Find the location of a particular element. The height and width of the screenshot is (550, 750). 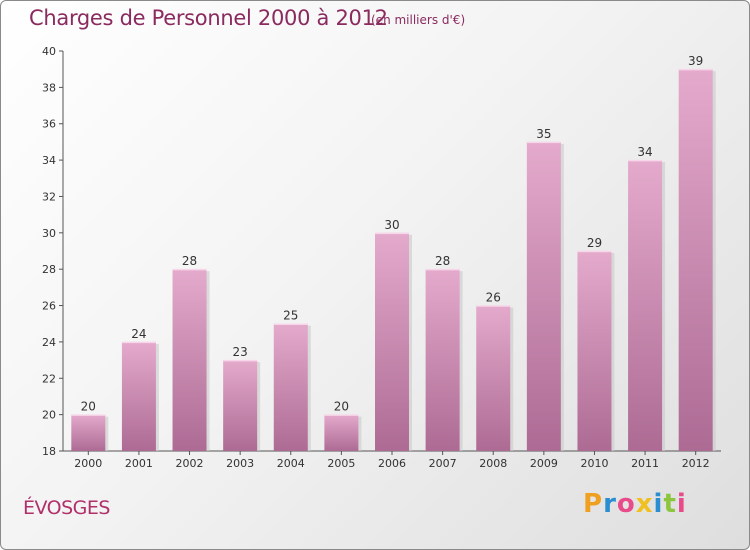

data-label: 39 is located at coordinates (695, 61).